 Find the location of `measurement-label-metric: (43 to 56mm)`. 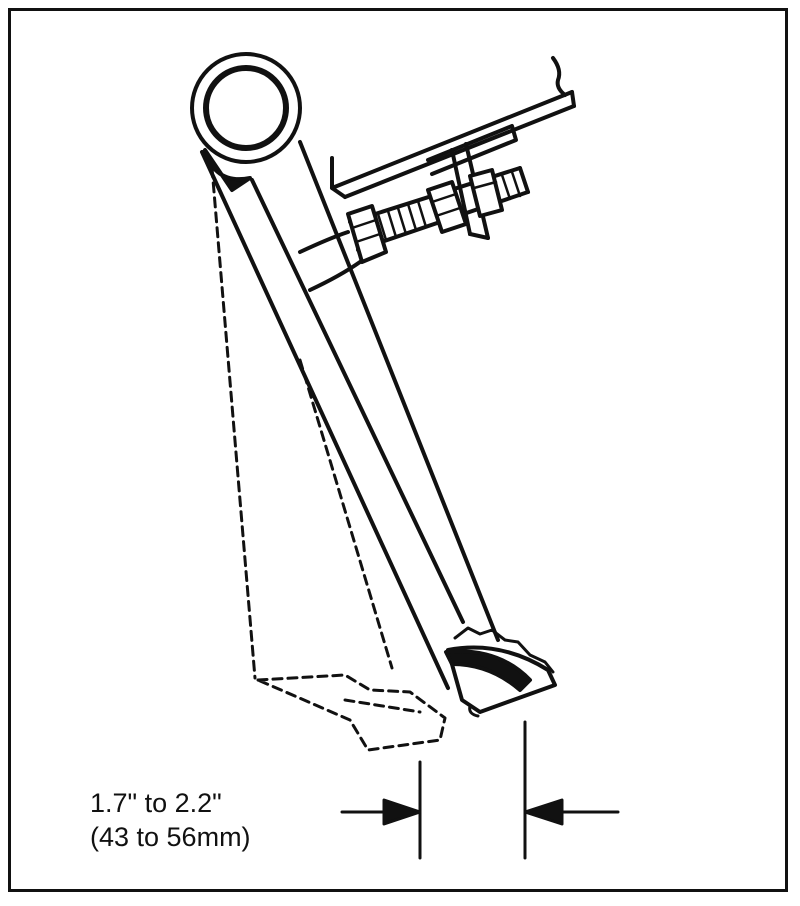

measurement-label-metric: (43 to 56mm) is located at coordinates (170, 837).